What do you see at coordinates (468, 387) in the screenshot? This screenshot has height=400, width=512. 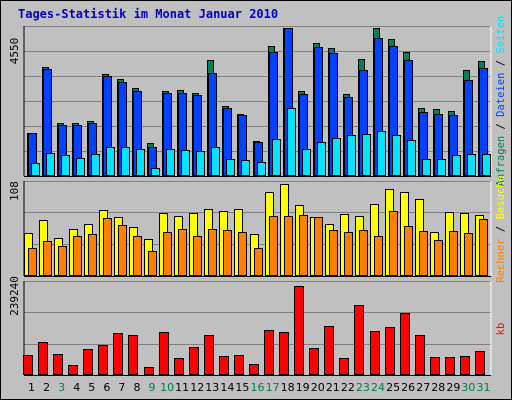 I see `day-label-30: 30` at bounding box center [468, 387].